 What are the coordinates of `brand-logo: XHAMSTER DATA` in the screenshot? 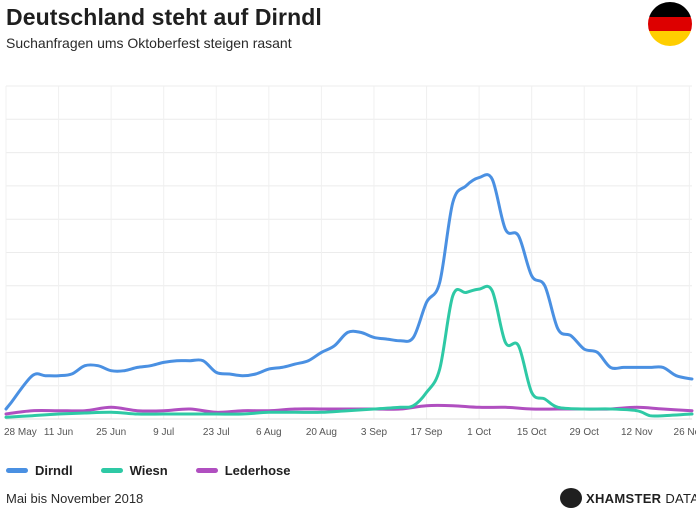 It's located at (628, 498).